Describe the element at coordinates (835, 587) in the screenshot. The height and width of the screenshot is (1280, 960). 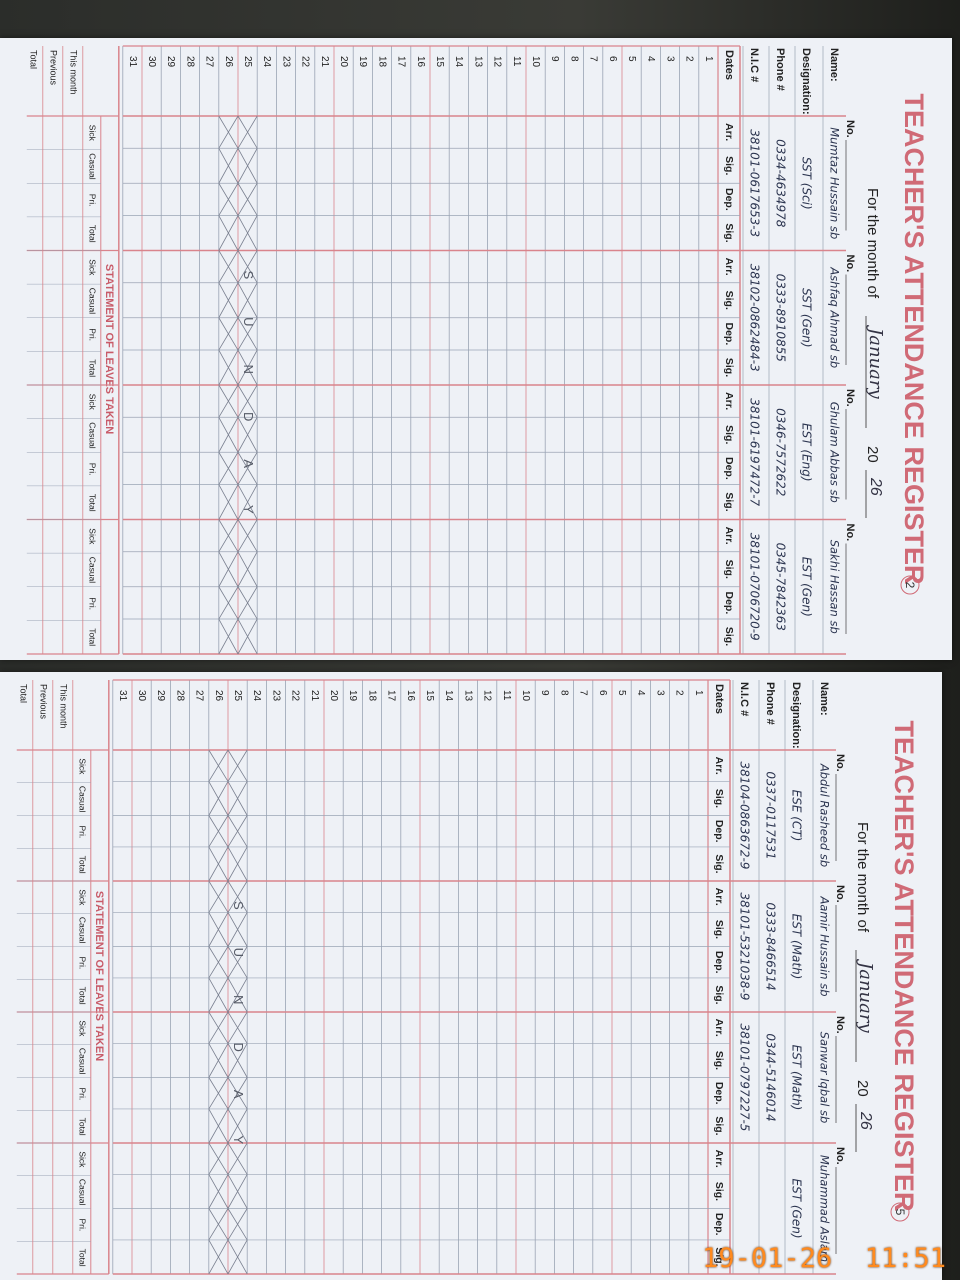
I see `teacher-name: Sakhi Hassan sb` at that location.